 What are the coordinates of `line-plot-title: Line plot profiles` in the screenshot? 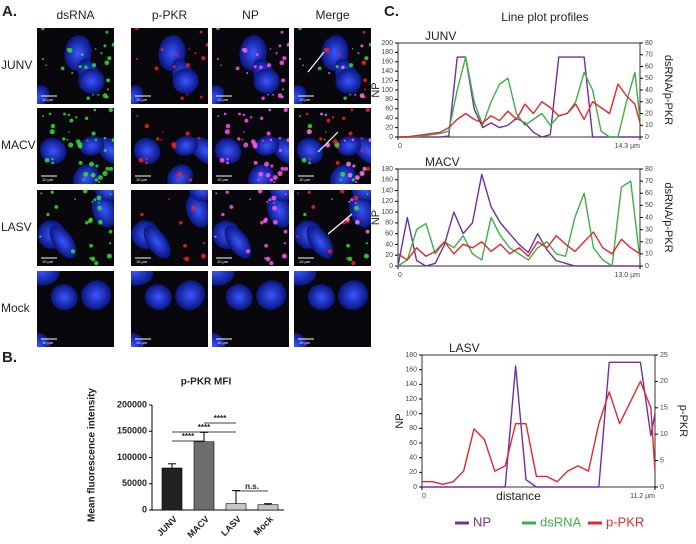 It's located at (544, 17).